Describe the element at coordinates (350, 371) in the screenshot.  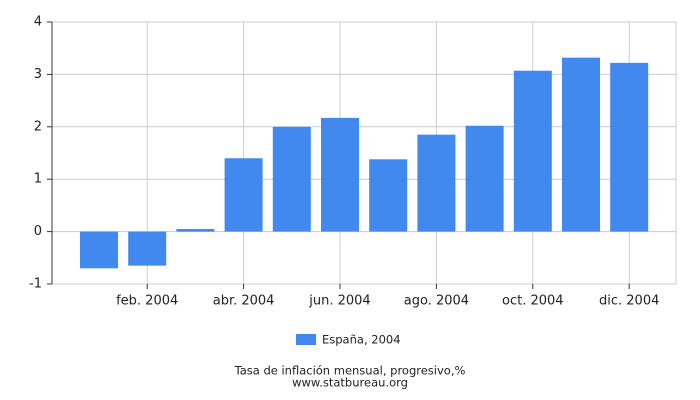
I see `caption: Tasa de inflación mensual, progresivo,%` at that location.